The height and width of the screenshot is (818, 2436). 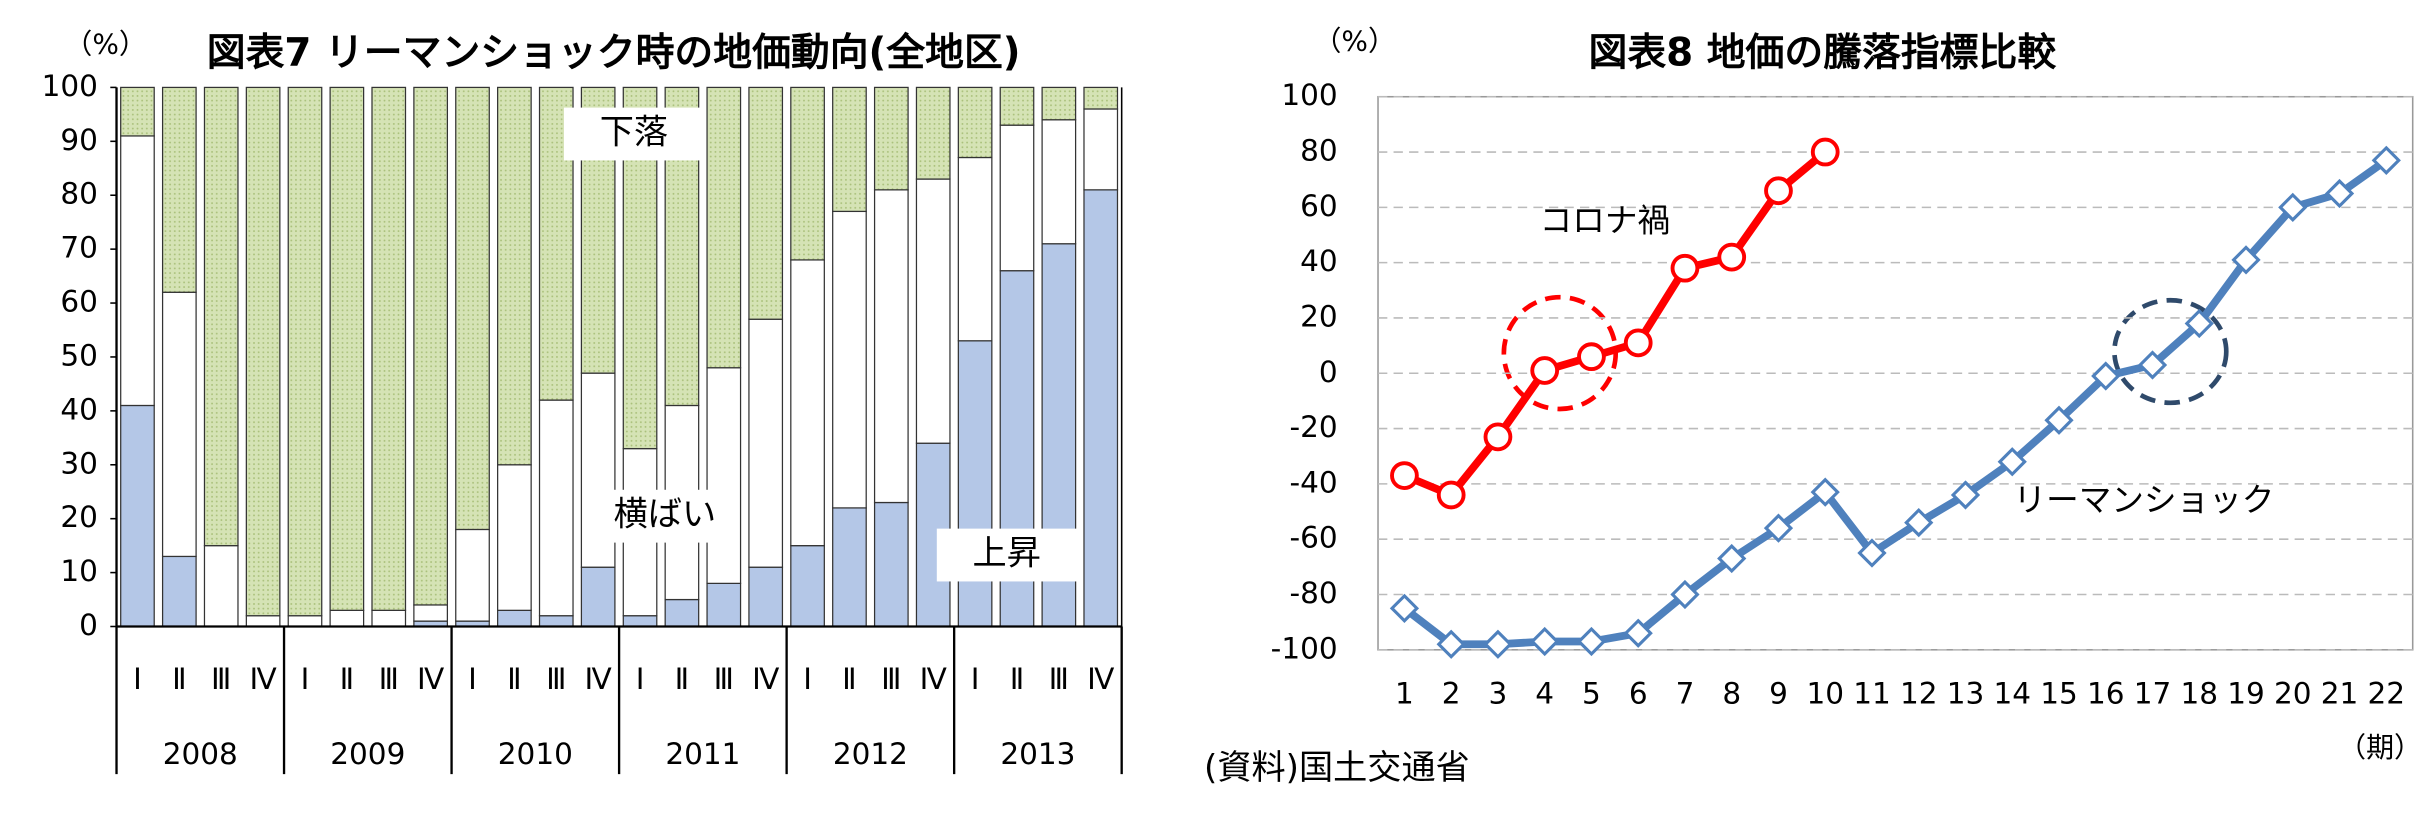 What do you see at coordinates (1404, 693) in the screenshot?
I see `x-tick-label: 1` at bounding box center [1404, 693].